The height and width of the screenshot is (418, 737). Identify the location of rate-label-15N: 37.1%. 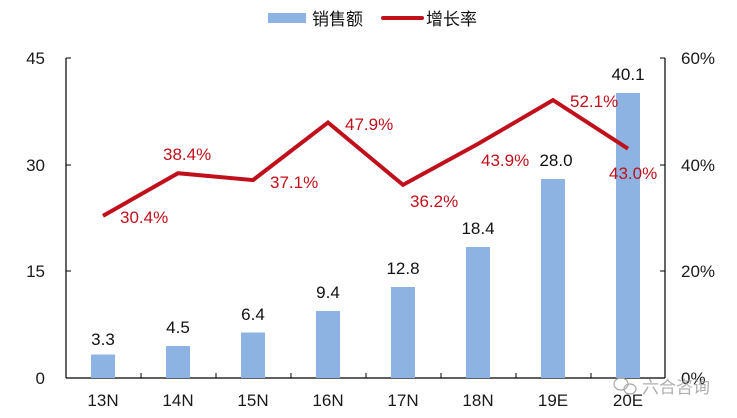
(294, 182).